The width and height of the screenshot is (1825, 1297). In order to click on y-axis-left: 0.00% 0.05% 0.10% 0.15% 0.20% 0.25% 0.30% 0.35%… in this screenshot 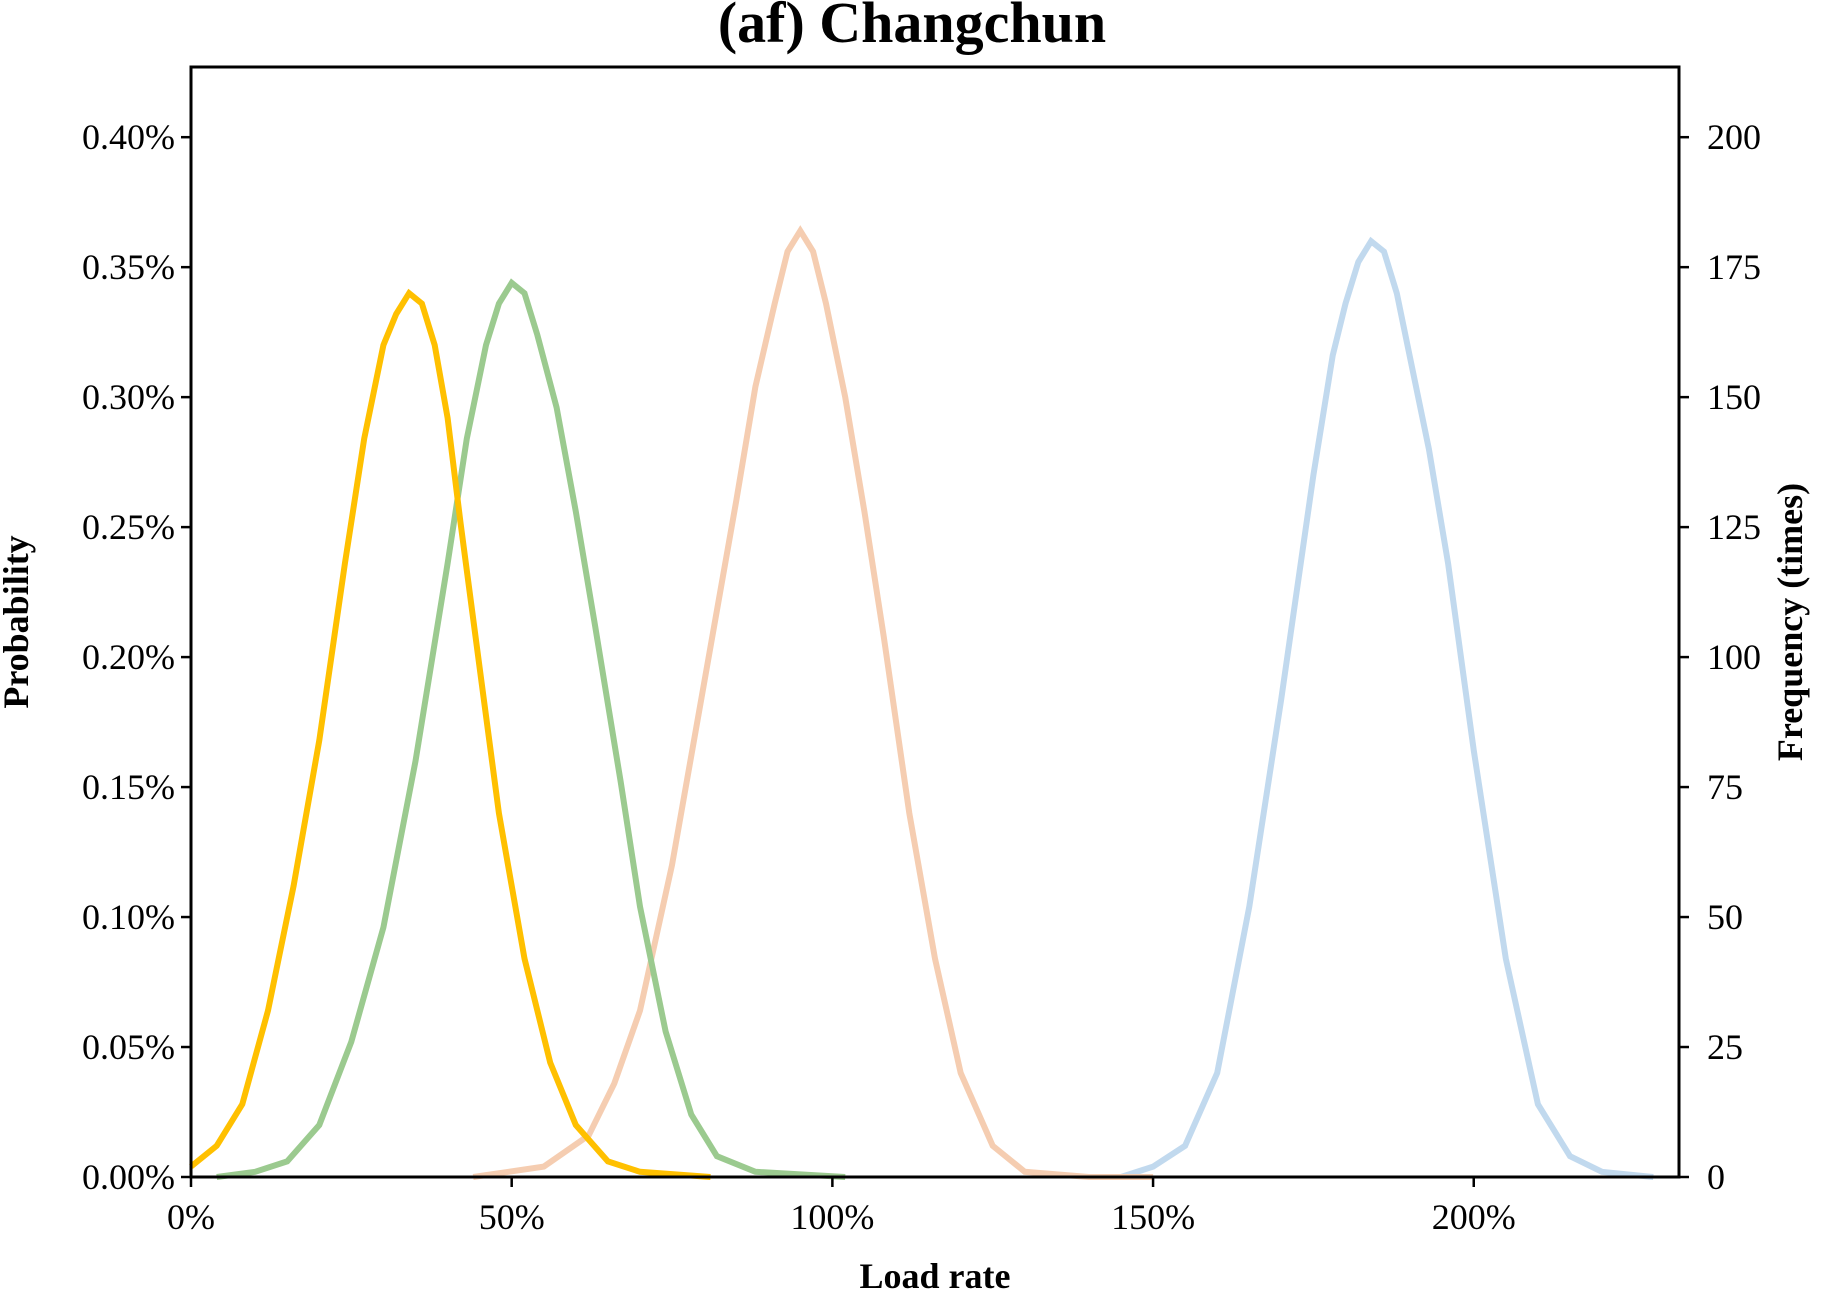, I will do `click(136, 657)`.